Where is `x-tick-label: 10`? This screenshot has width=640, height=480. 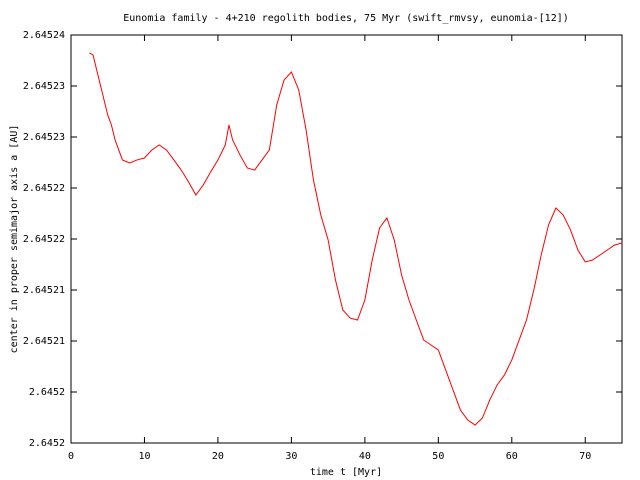 x-tick-label: 10 is located at coordinates (144, 456).